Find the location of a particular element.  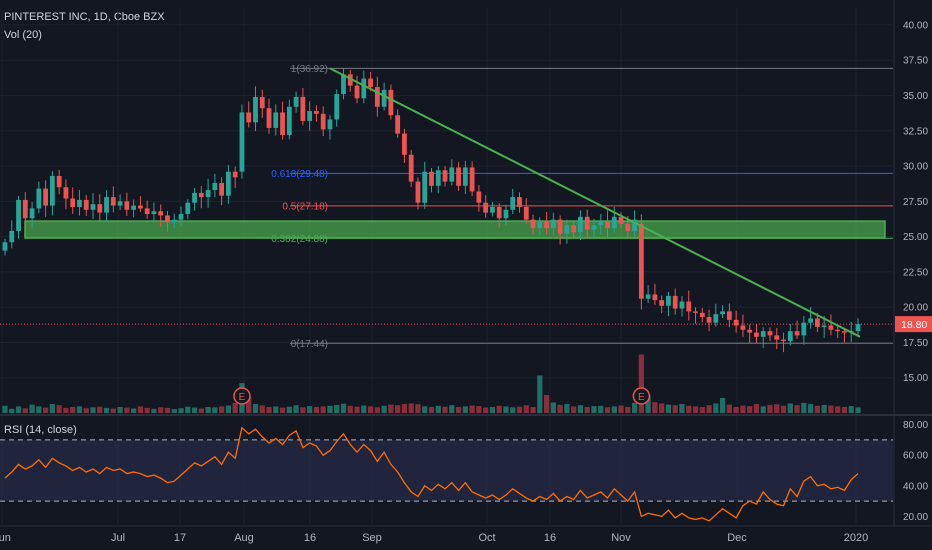

symbol-legend: PINTEREST INC, 1D, Cboe BZX is located at coordinates (84, 17).